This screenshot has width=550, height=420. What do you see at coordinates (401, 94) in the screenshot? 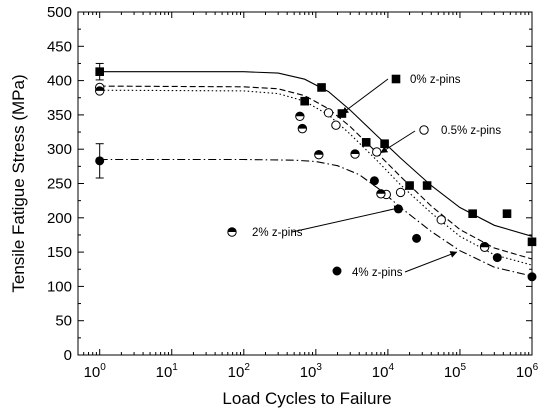
I see `annotation-series-0: 0% z-pins` at bounding box center [401, 94].